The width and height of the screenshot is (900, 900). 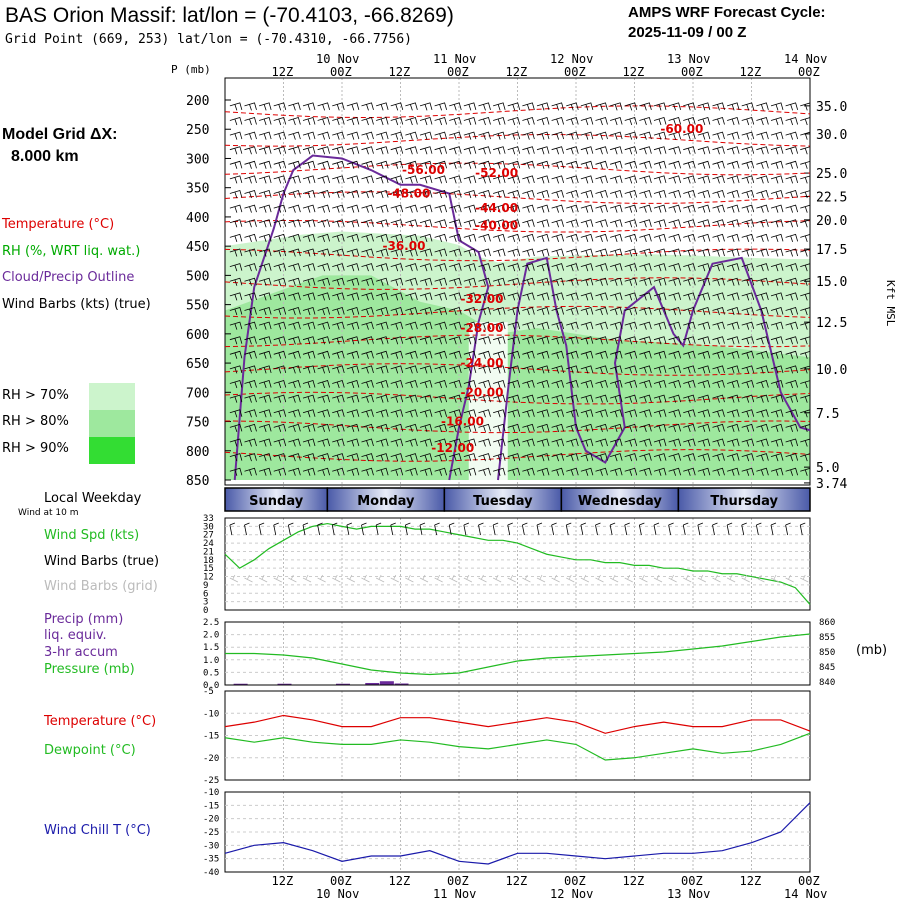 I want to click on panel-right-tick-label: 845, so click(x=827, y=668).